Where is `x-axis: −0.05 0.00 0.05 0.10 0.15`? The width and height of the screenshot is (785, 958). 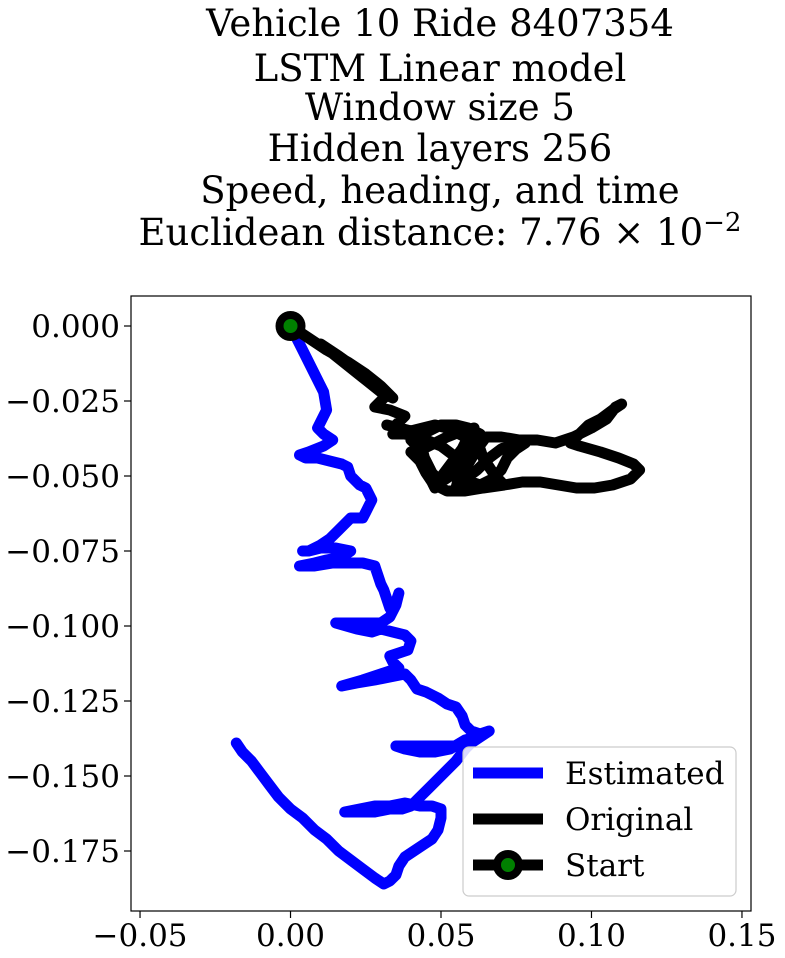 x-axis: −0.05 0.00 0.05 0.10 0.15 is located at coordinates (434, 932).